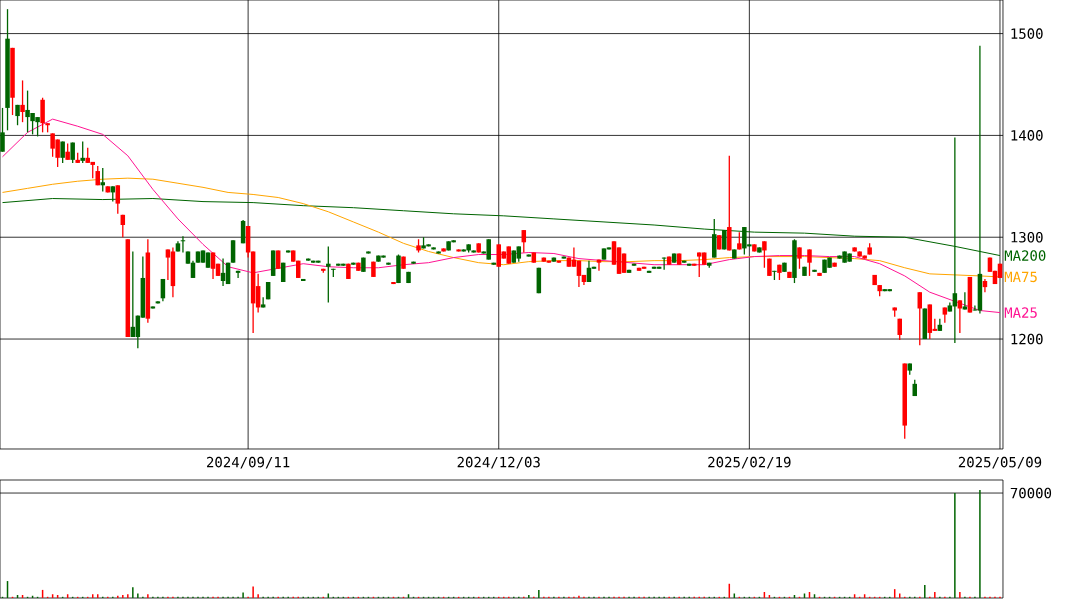 The width and height of the screenshot is (1065, 600). Describe the element at coordinates (1027, 33) in the screenshot. I see `y-tick-label: 1500` at that location.